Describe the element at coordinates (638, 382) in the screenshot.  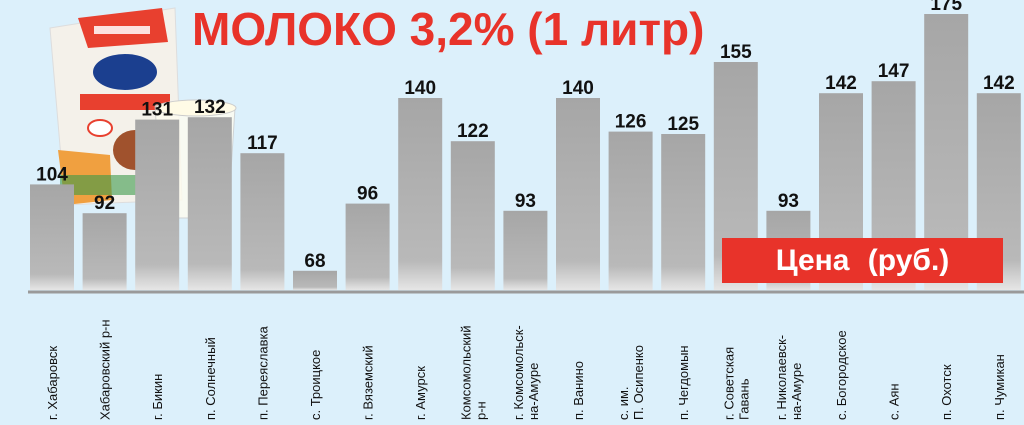
I see `category-label: П. Осипенко` at that location.